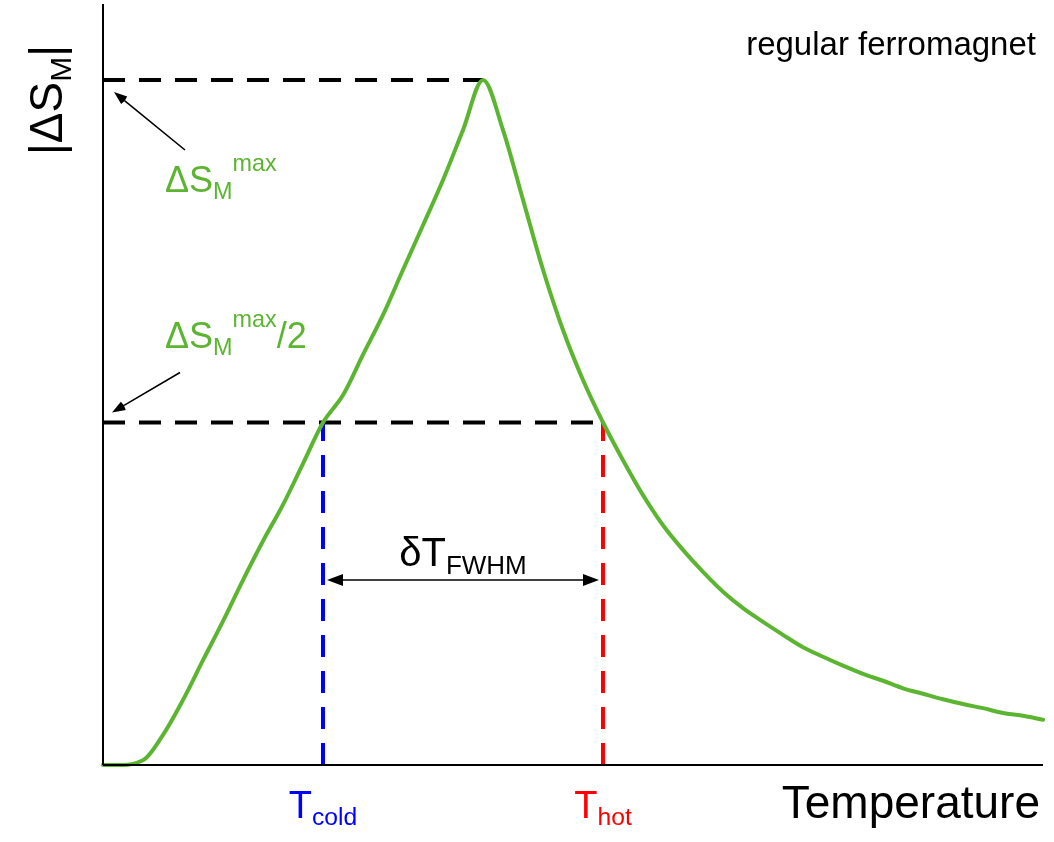  Describe the element at coordinates (463, 555) in the screenshot. I see `annotation: δT$_{FWHM}$` at that location.